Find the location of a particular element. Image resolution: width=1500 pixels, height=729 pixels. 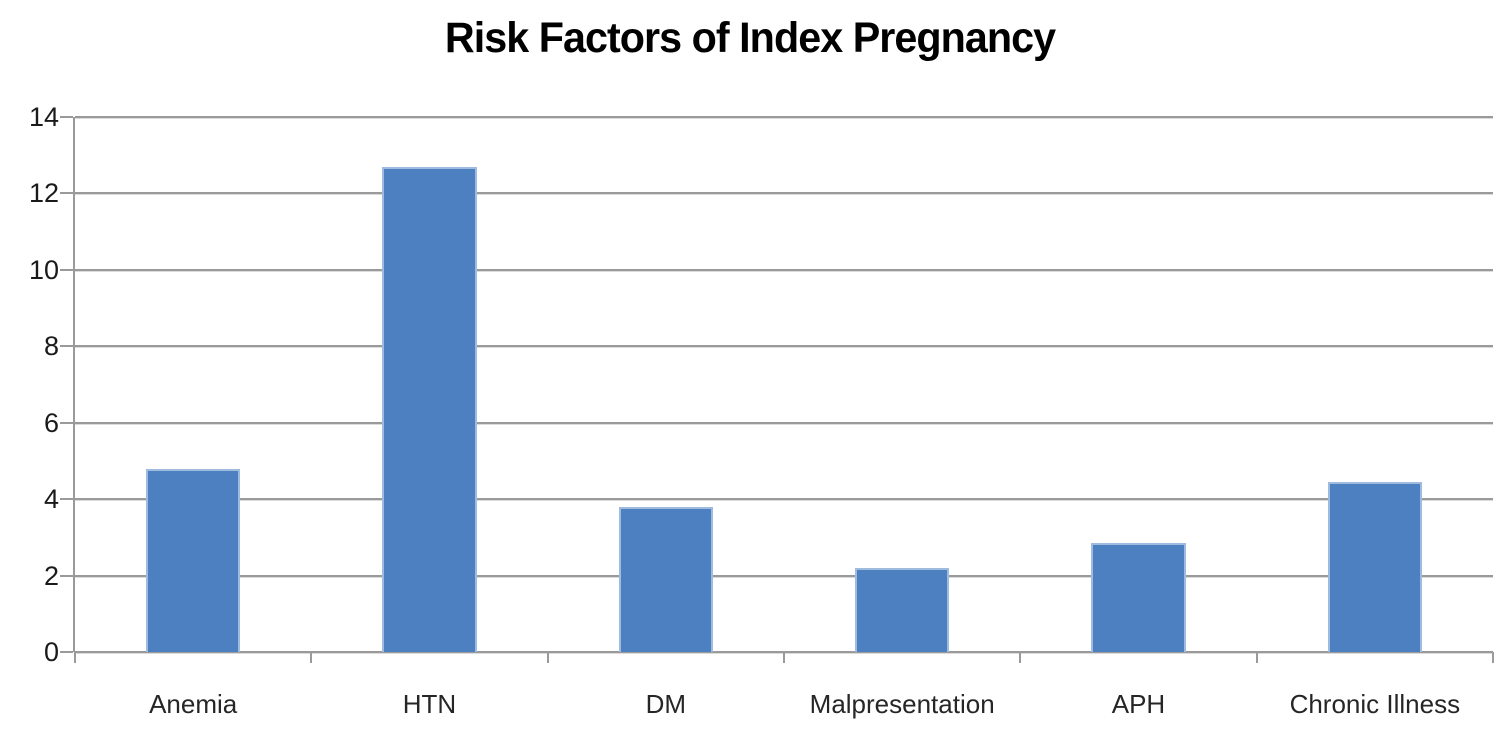

bar-aph is located at coordinates (1138, 597).